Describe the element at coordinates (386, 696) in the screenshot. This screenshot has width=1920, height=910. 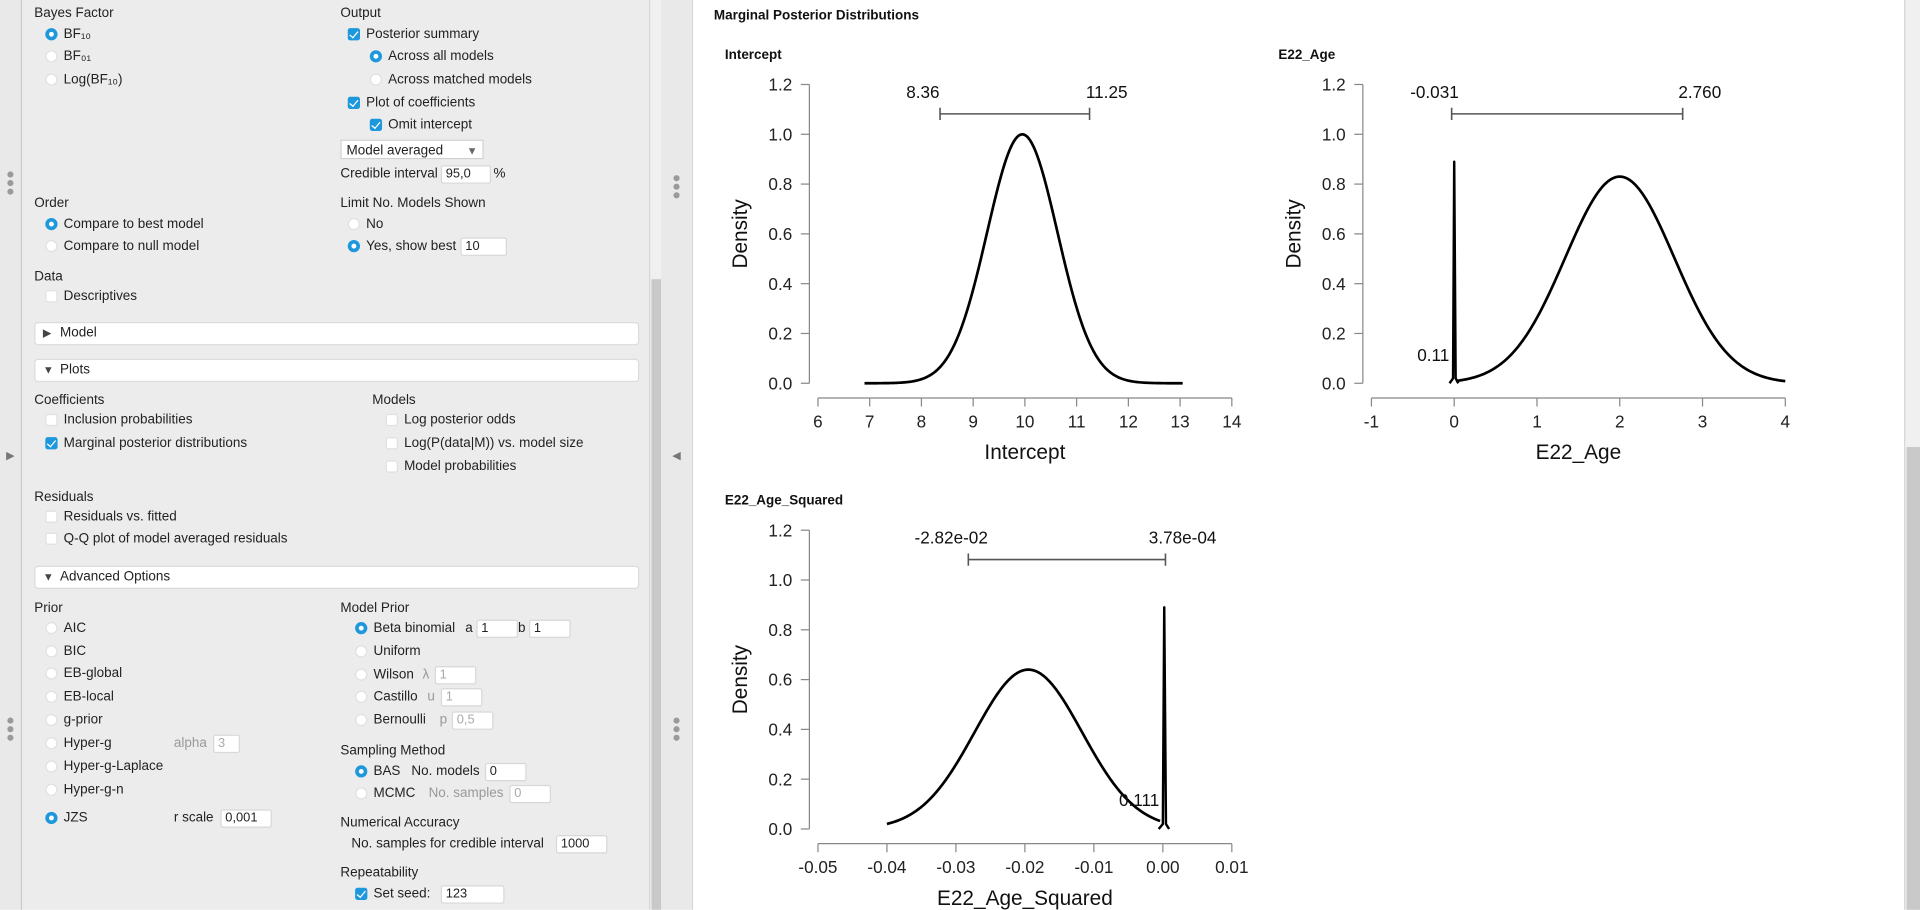
I see `castillo-radio: Castillo` at that location.